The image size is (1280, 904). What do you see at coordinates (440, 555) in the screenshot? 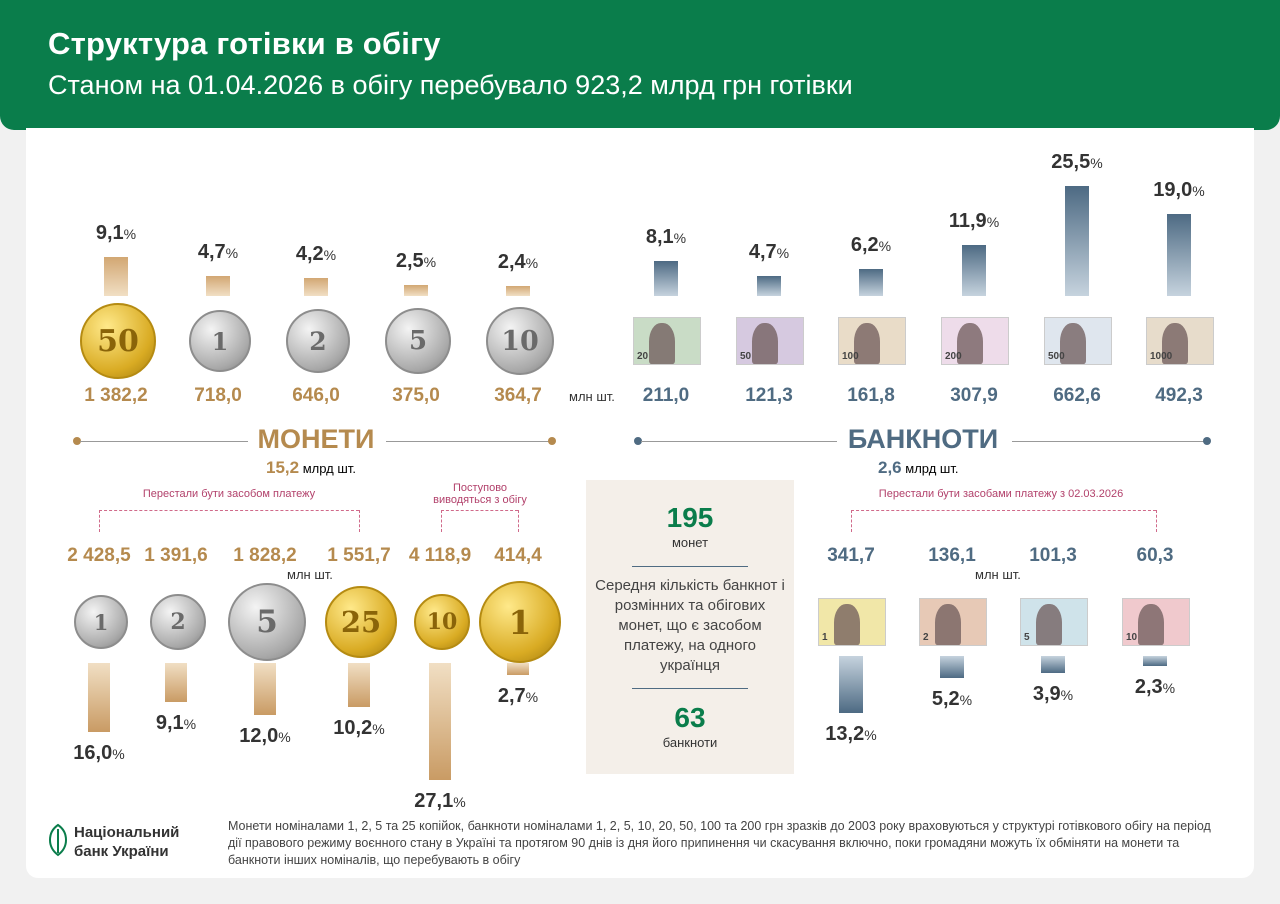
I see `coin-count-label: 4 118,9` at bounding box center [440, 555].